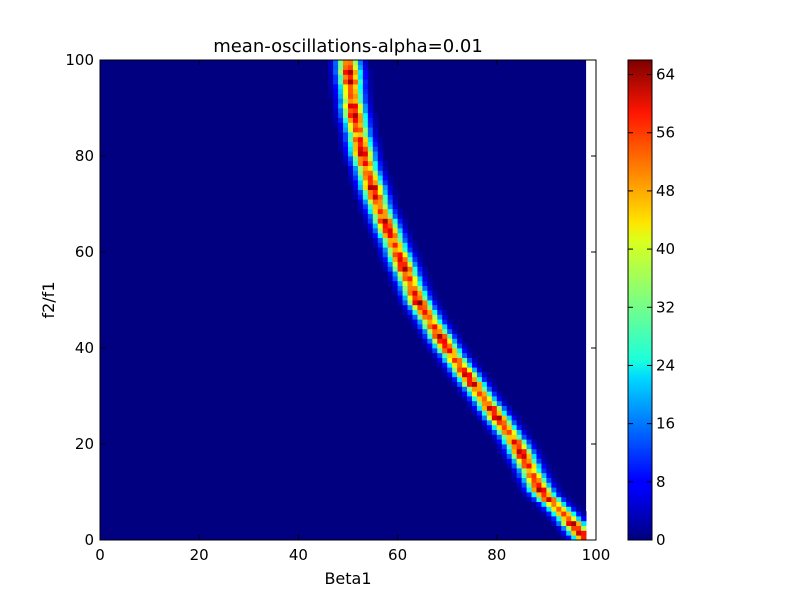 The height and width of the screenshot is (600, 800). I want to click on colorbar-tick-label: 16, so click(665, 424).